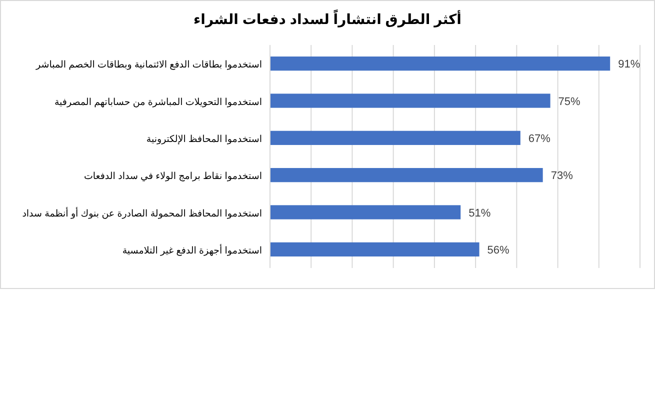 The image size is (655, 399). Describe the element at coordinates (328, 19) in the screenshot. I see `title: أكثر الطرق انتشاراً لسداد دفعات الشراء` at that location.